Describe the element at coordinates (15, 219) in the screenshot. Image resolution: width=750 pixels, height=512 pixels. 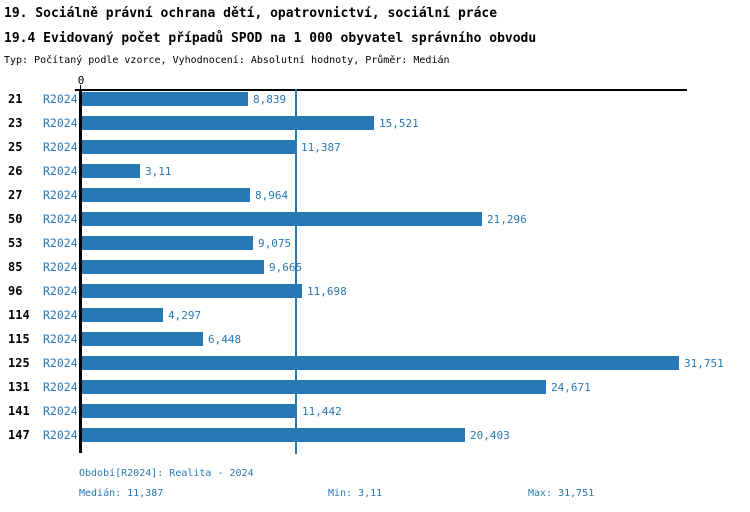
I see `category-label: 50` at that location.